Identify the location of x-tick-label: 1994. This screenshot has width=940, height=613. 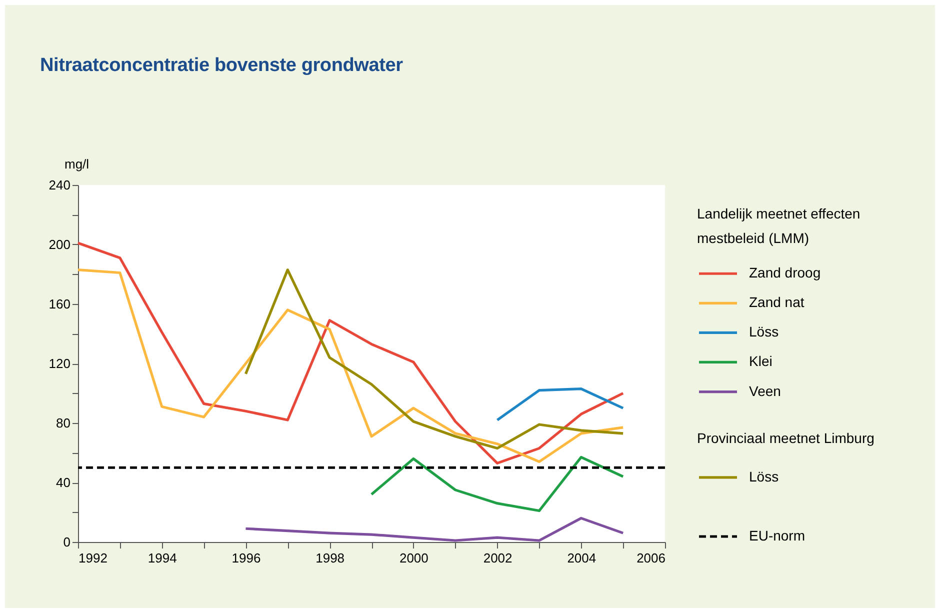
(162, 558).